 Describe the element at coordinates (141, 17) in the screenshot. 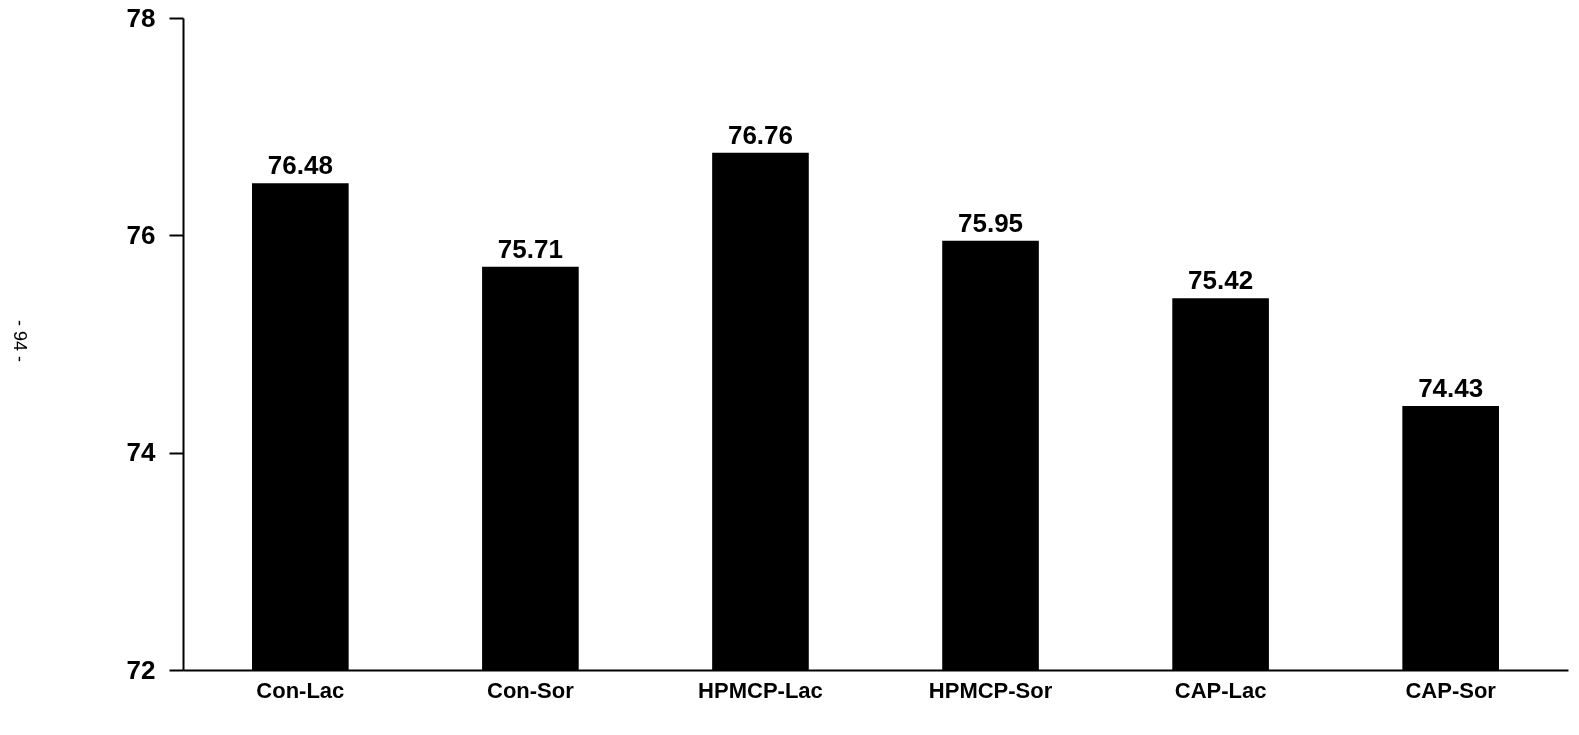

I see `y-tick-label: 78` at that location.